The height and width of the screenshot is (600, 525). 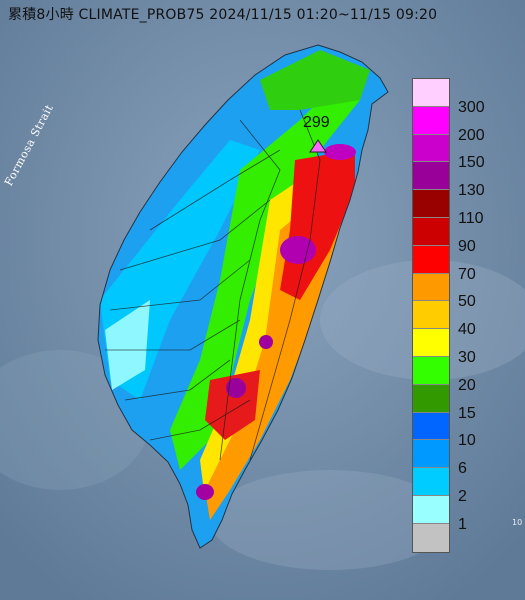 What do you see at coordinates (471, 135) in the screenshot?
I see `legend-tick-label: 200` at bounding box center [471, 135].